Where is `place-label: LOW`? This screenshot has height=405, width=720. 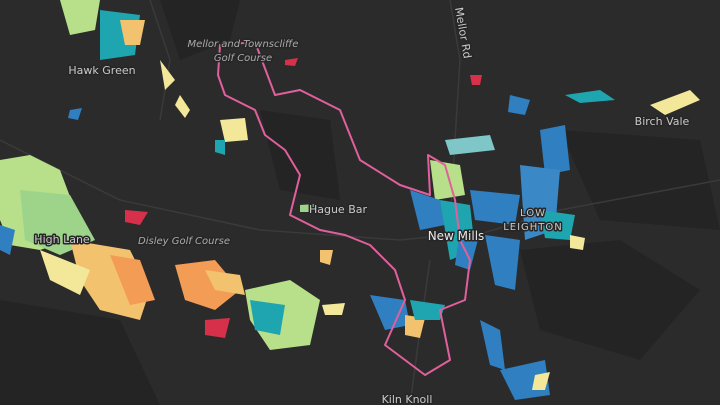
place-label: LOW is located at coordinates (533, 213).